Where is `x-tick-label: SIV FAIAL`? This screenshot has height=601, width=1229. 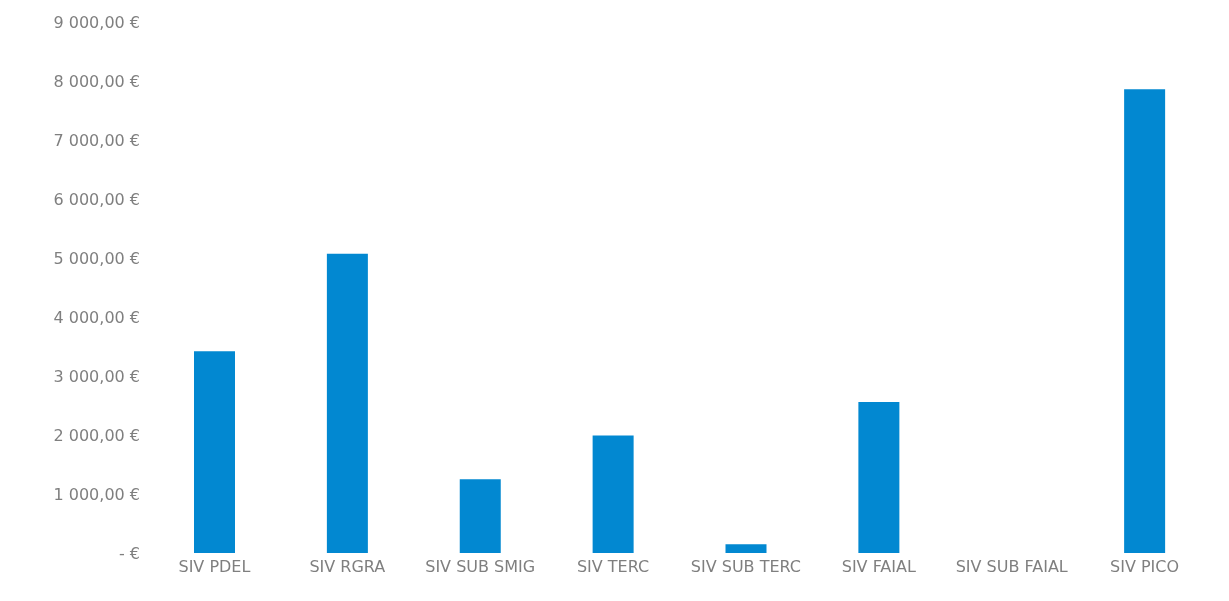 x-tick-label: SIV FAIAL is located at coordinates (878, 567).